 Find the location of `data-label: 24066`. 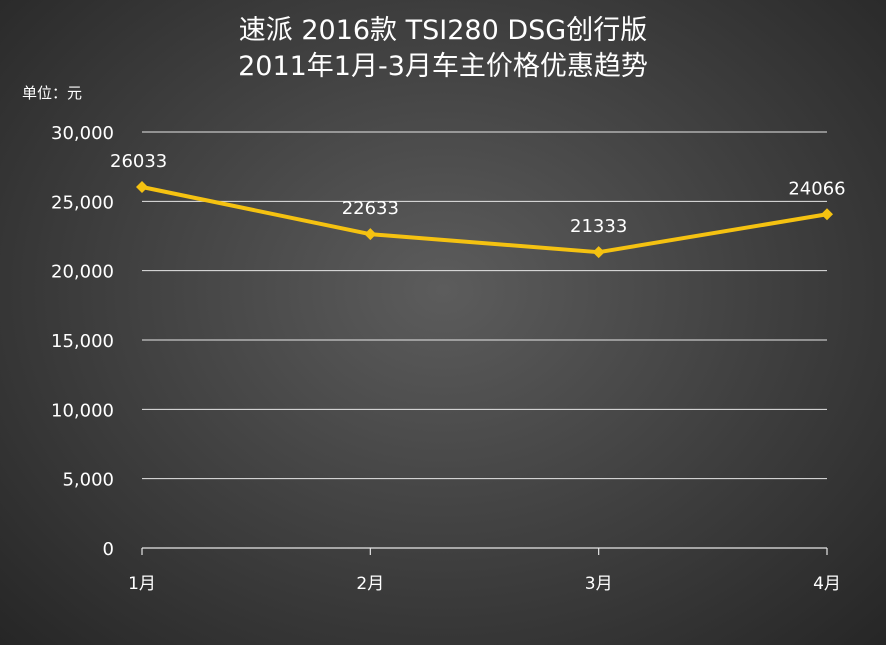

data-label: 24066 is located at coordinates (816, 188).